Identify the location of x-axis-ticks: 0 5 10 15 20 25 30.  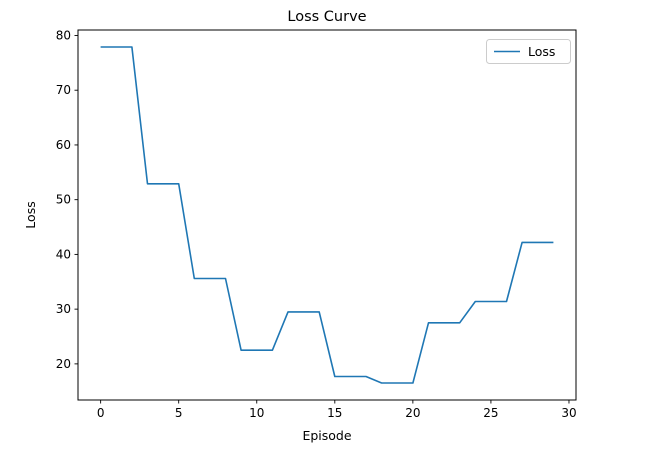
(337, 410).